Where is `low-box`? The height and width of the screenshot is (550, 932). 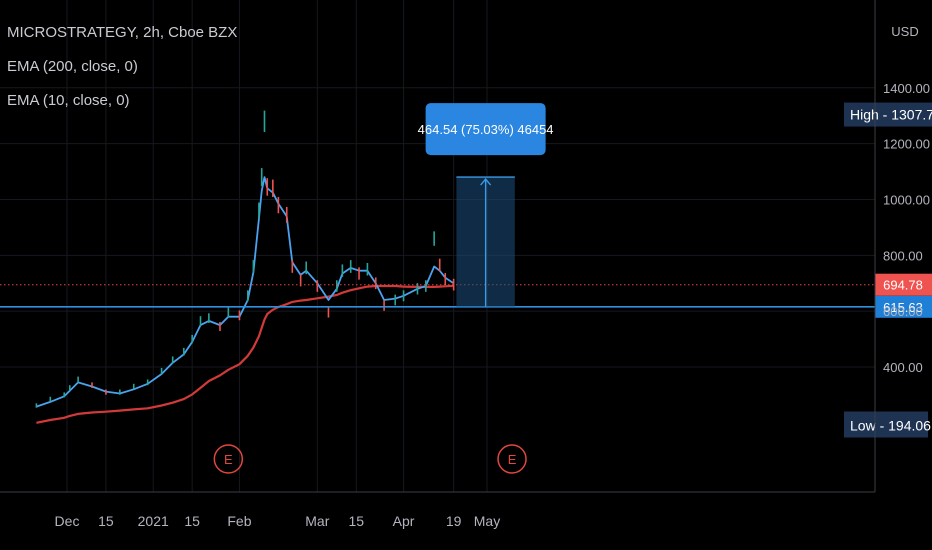 low-box is located at coordinates (886, 424).